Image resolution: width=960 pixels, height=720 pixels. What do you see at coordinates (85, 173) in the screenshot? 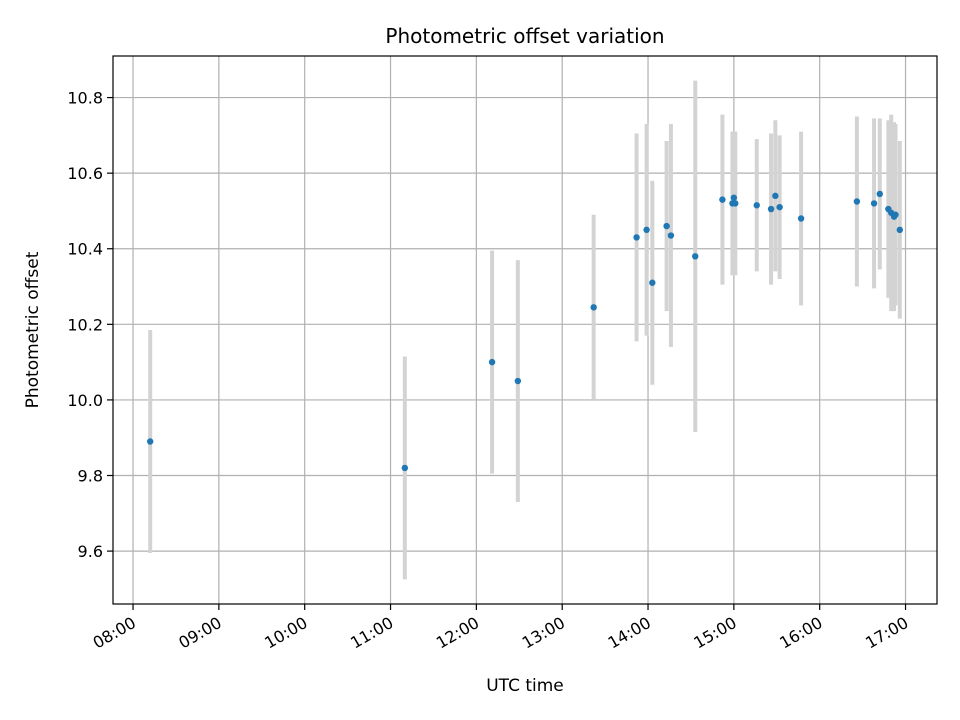
I see `y-tick-label: 10.6` at bounding box center [85, 173].